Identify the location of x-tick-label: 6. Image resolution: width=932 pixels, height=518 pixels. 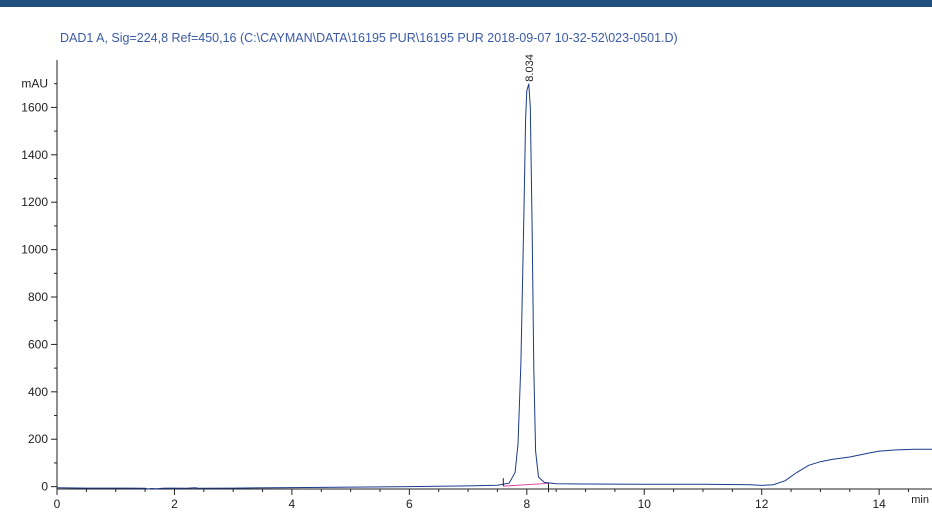
(409, 504).